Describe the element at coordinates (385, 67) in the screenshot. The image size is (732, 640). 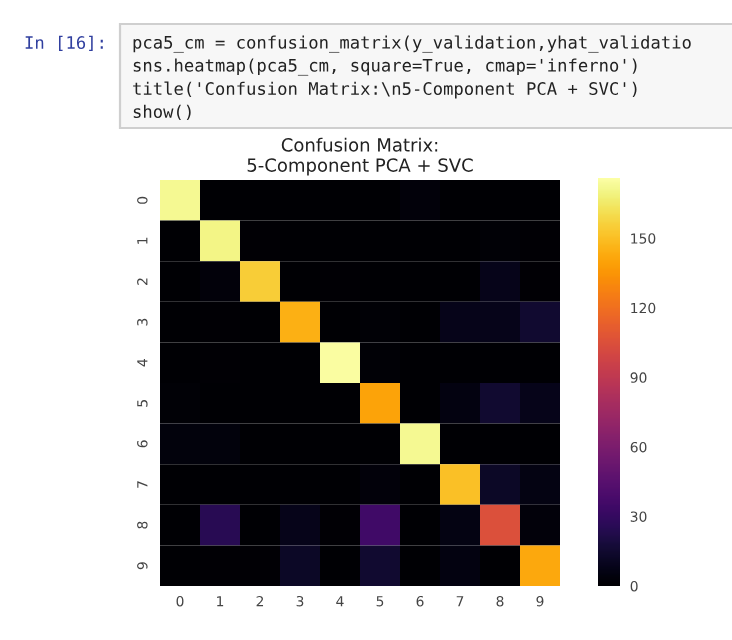
I see `text: sns.heatmap(pca5_cm, square=True, cmap='inferno')` at that location.